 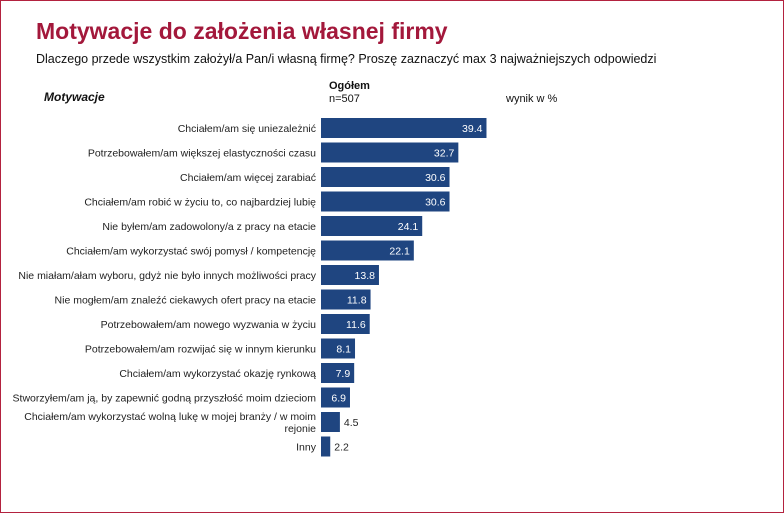 I want to click on group-sample-size: n=507, so click(x=344, y=99).